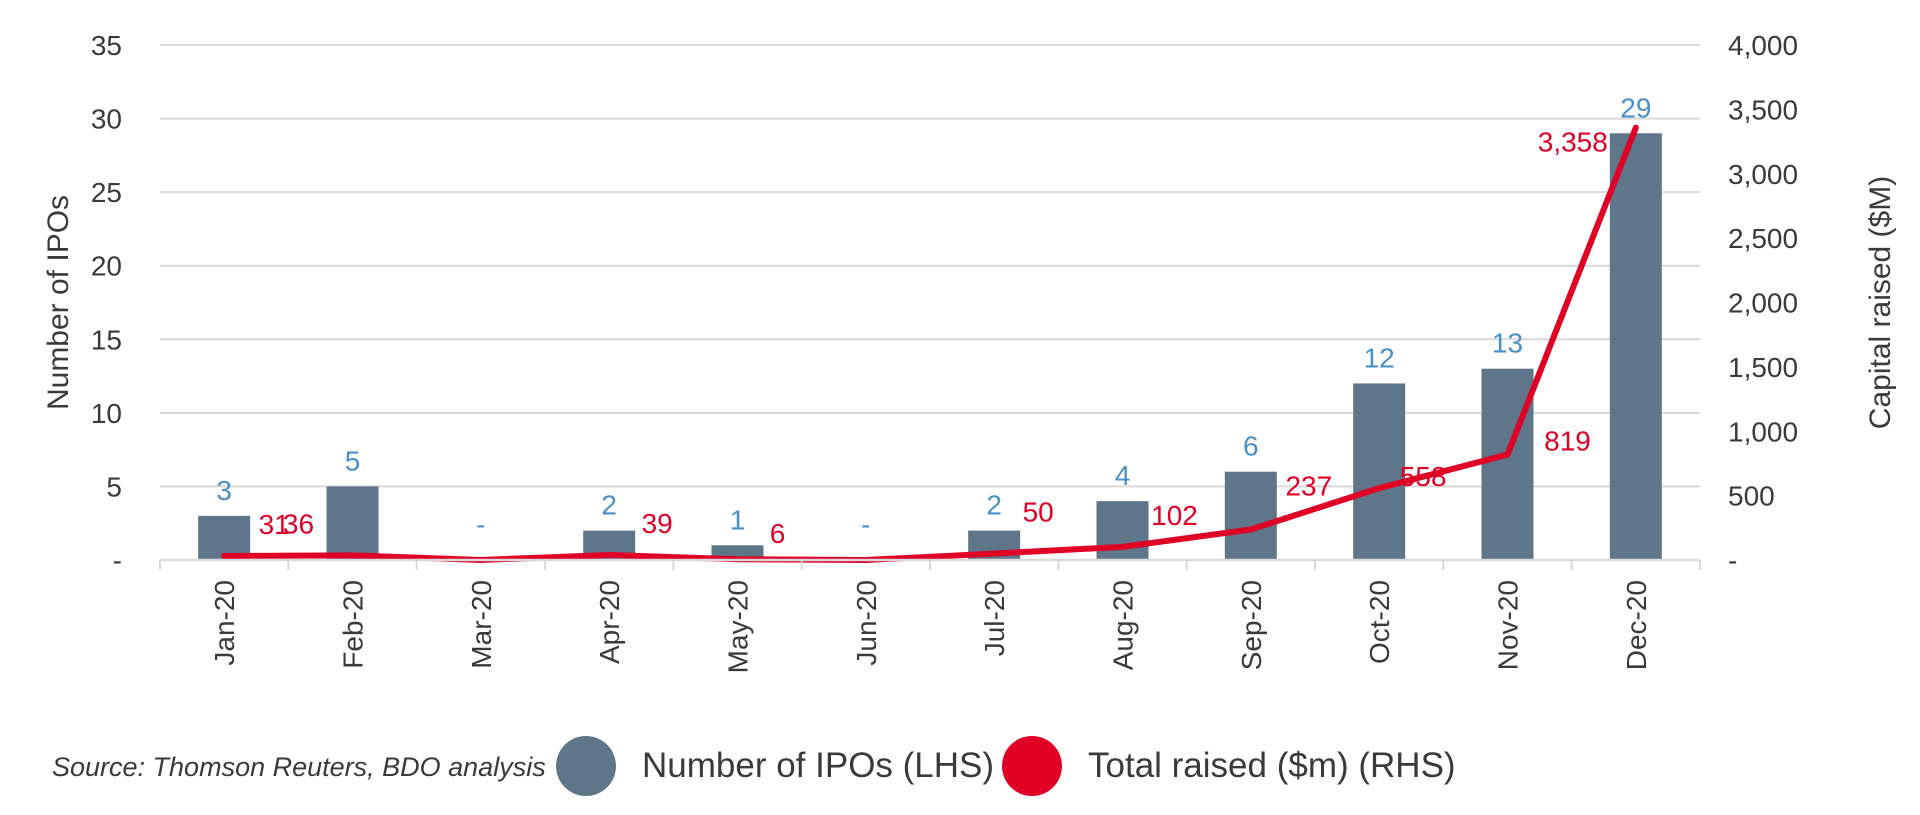 Image resolution: width=1920 pixels, height=815 pixels. Describe the element at coordinates (1751, 496) in the screenshot. I see `y-right-tick-label: 500` at that location.